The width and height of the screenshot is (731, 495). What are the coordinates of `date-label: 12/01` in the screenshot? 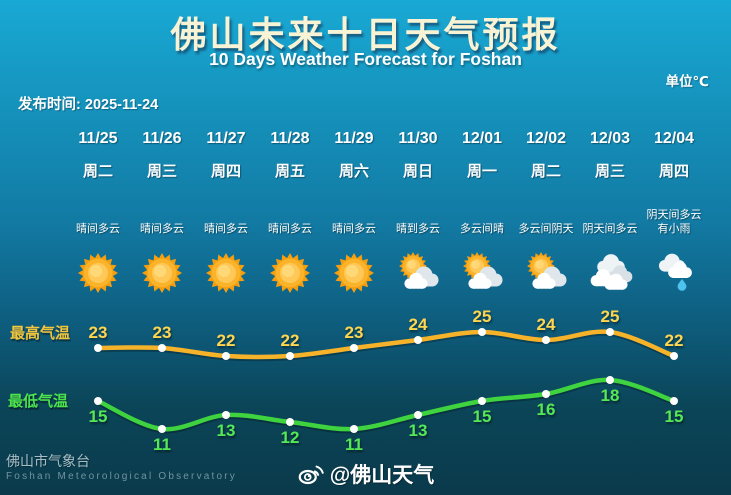 It's located at (482, 138).